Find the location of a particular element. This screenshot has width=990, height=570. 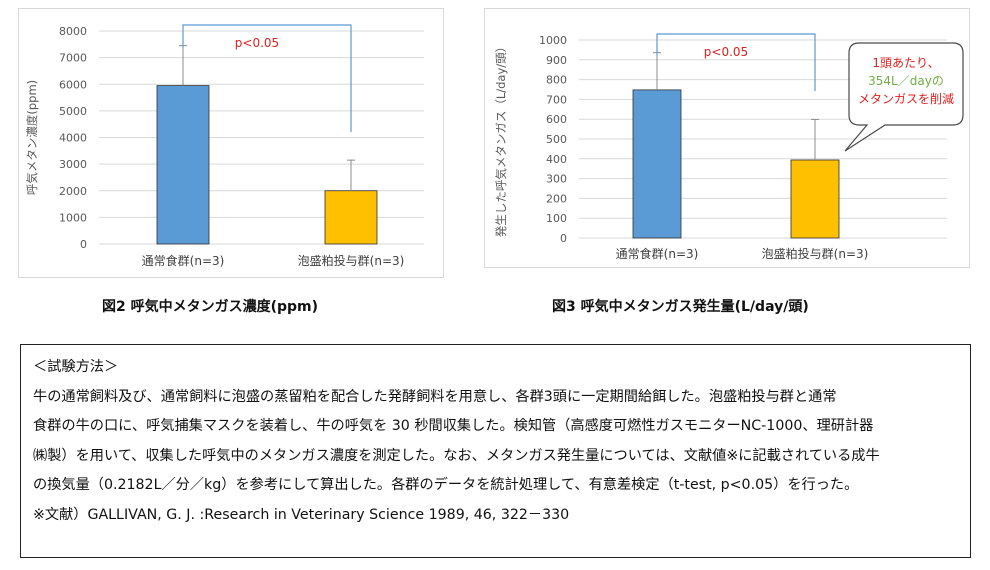

figure2-caption: 図2 呼気中メタンガス濃度(ppm) is located at coordinates (210, 307).